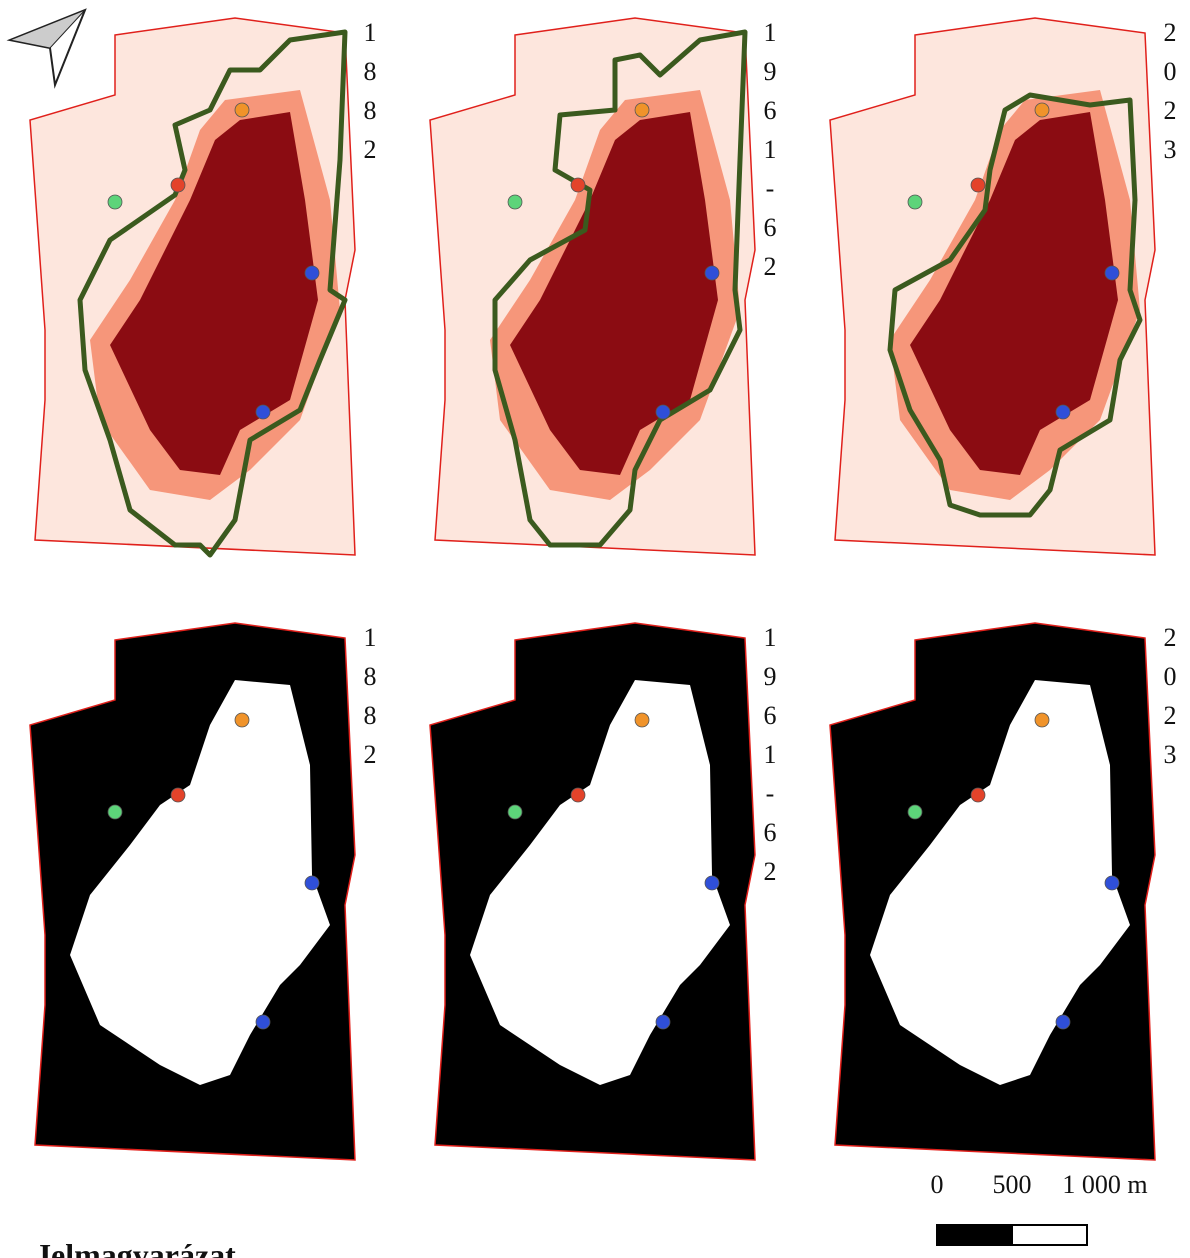  I want to click on legend-title: Jelmagyarázat, so click(135, 1247).